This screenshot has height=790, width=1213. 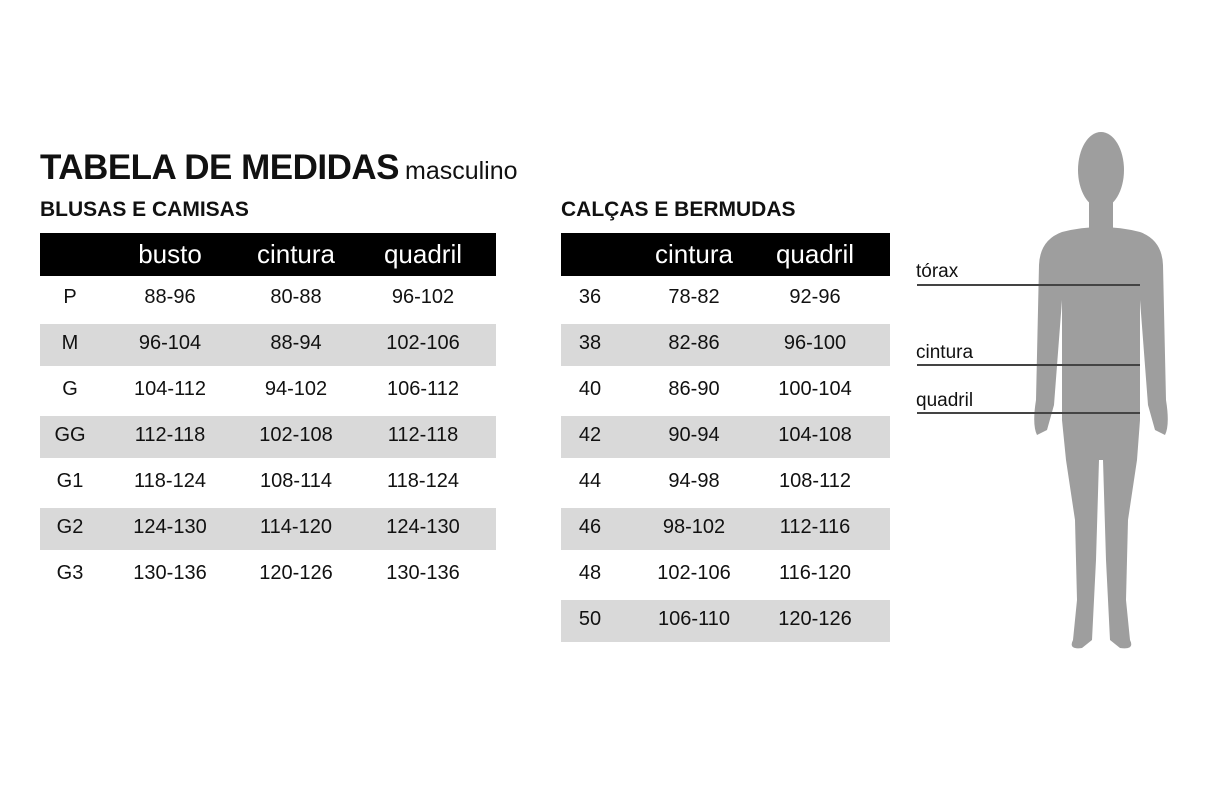 What do you see at coordinates (70, 527) in the screenshot?
I see `size-label: G2` at bounding box center [70, 527].